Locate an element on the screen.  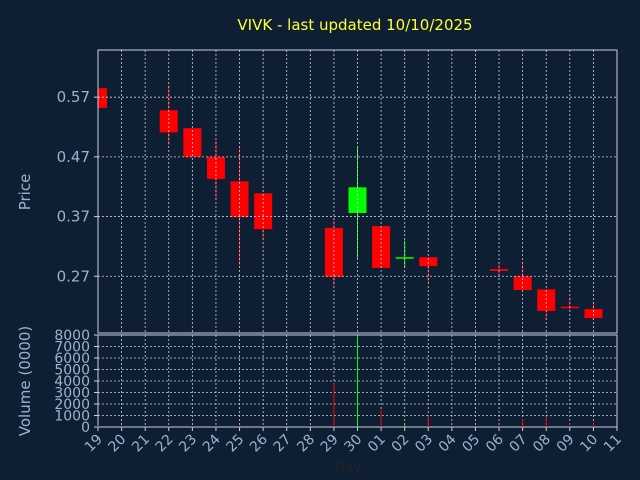
x-tick-label: 11 is located at coordinates (613, 444).